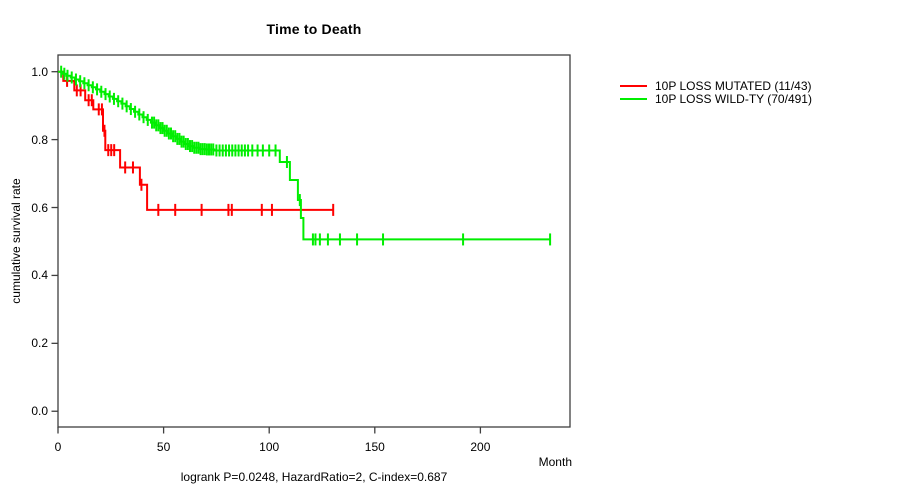 This screenshot has height=500, width=900. What do you see at coordinates (39, 343) in the screenshot?
I see `y-tick-label: 0.2` at bounding box center [39, 343].